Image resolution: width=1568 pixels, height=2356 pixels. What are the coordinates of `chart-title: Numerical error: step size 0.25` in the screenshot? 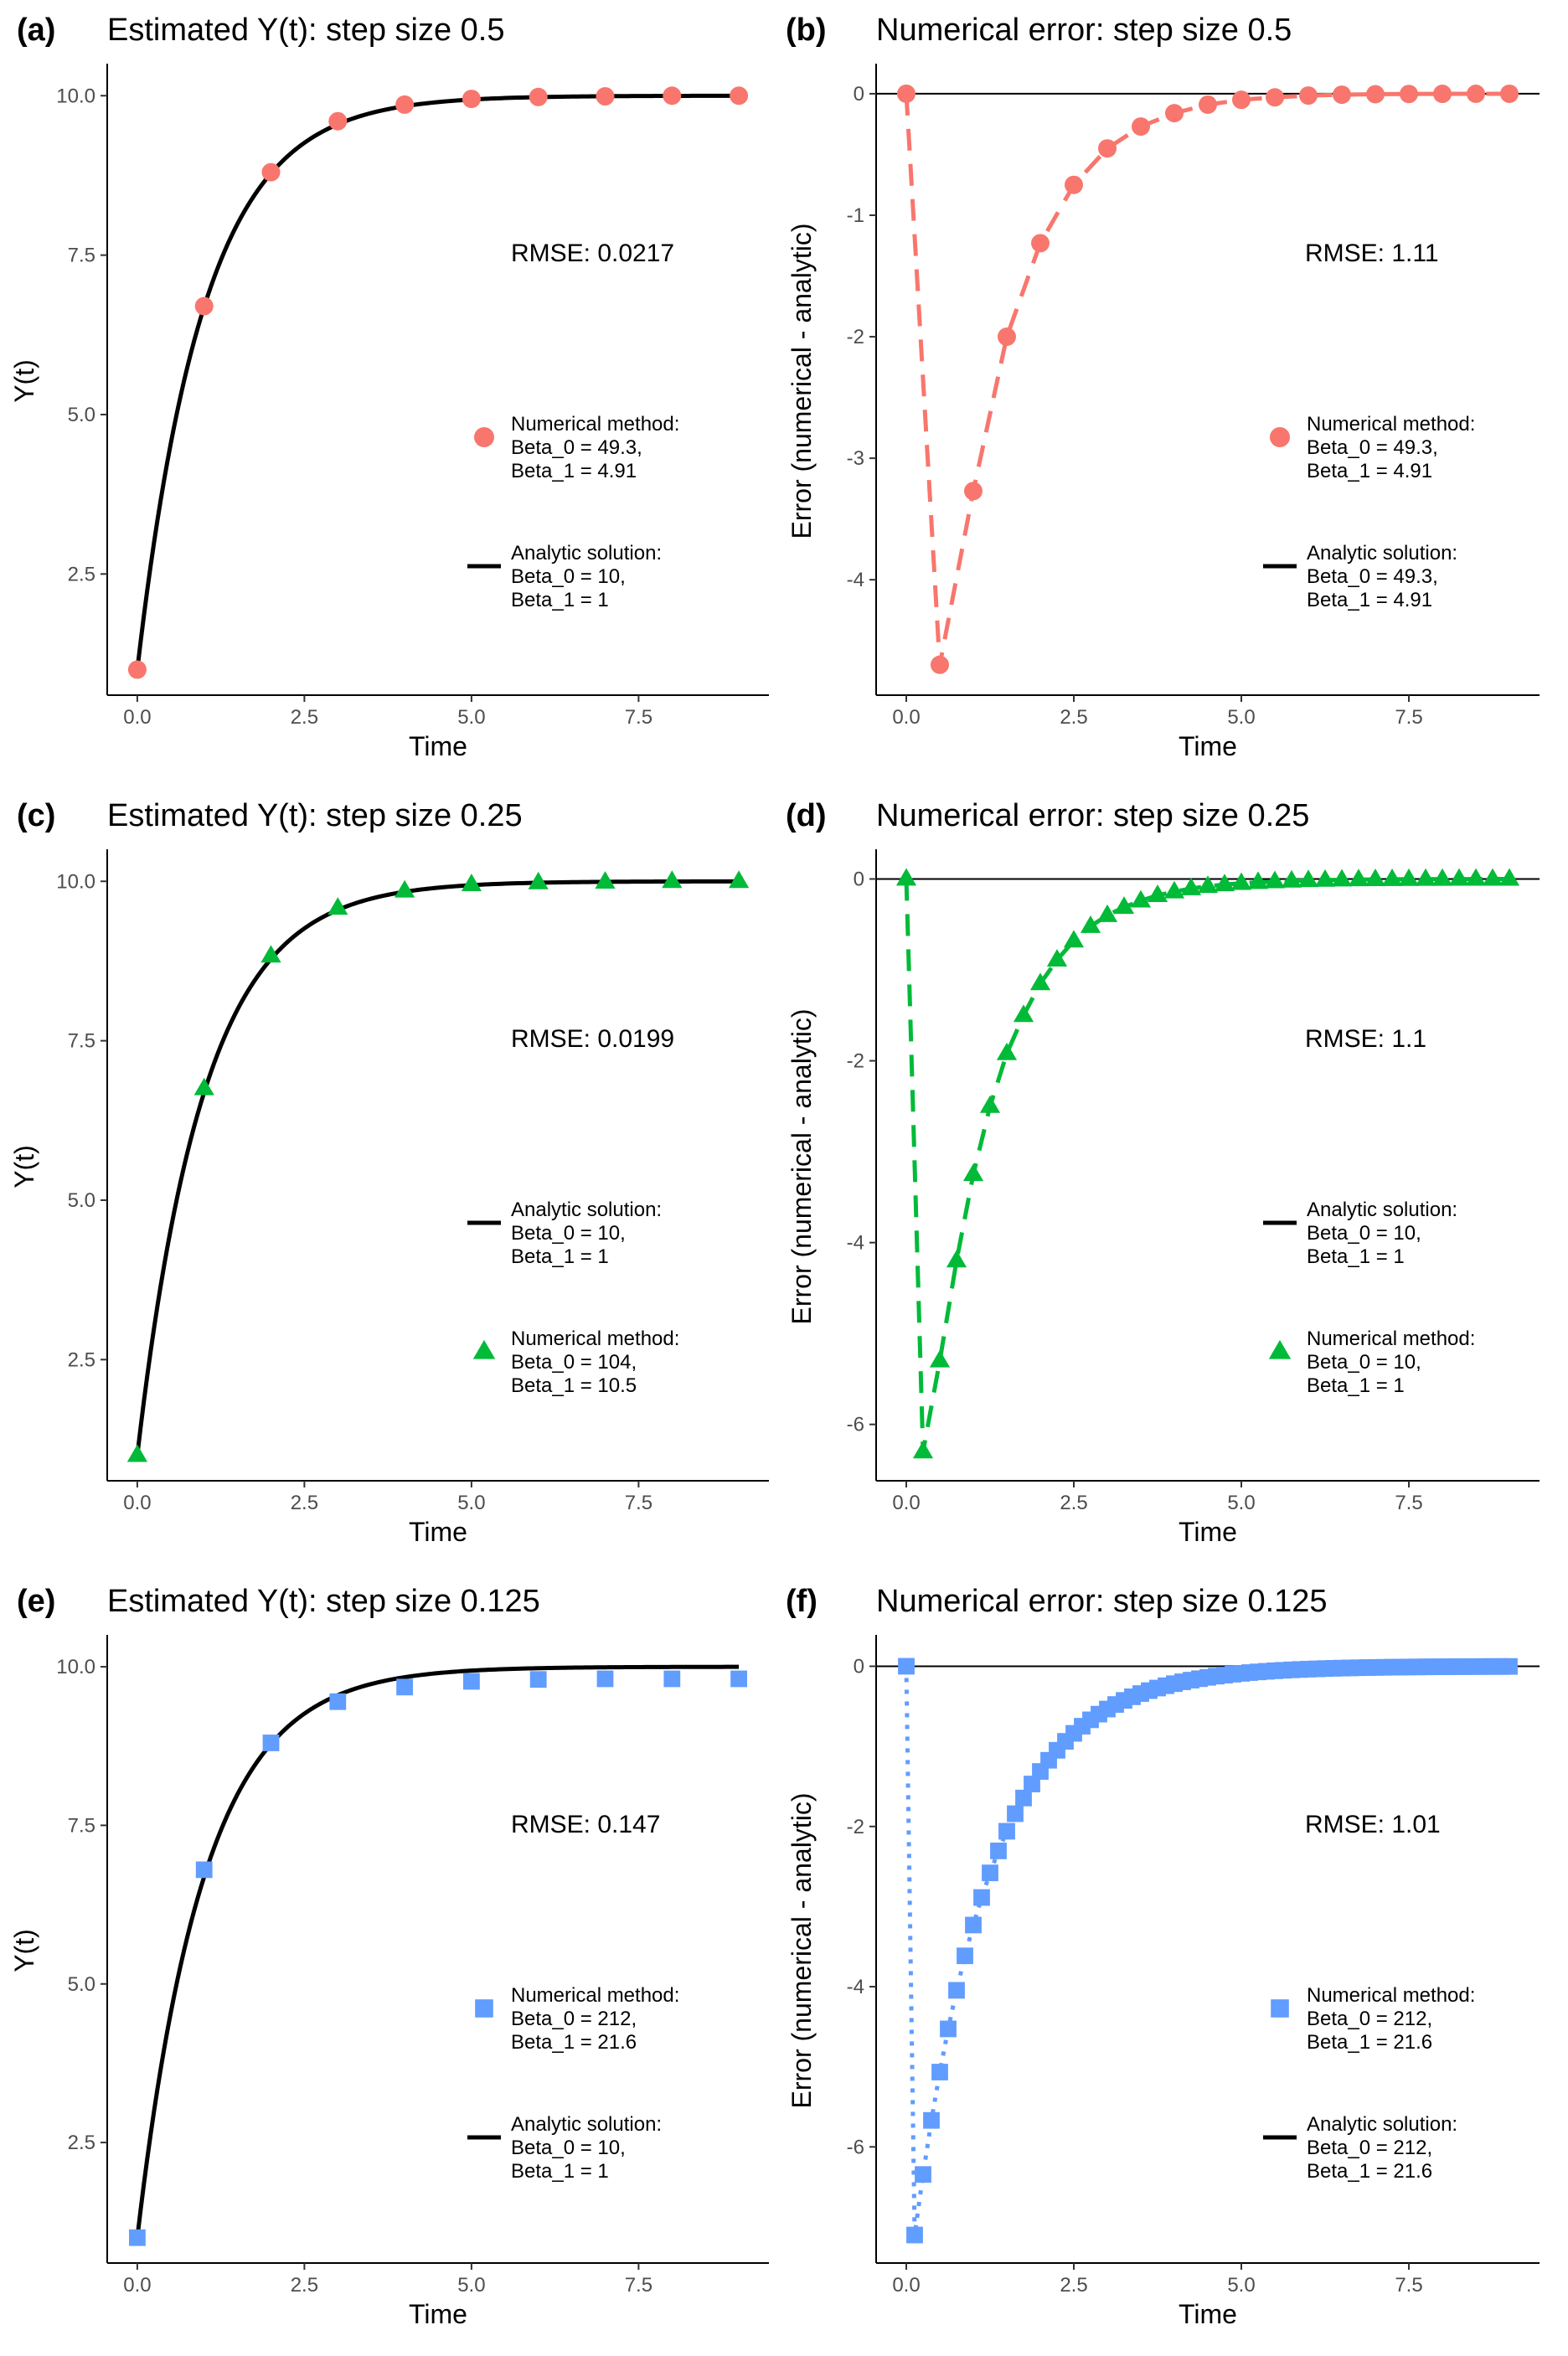 It's located at (1093, 816).